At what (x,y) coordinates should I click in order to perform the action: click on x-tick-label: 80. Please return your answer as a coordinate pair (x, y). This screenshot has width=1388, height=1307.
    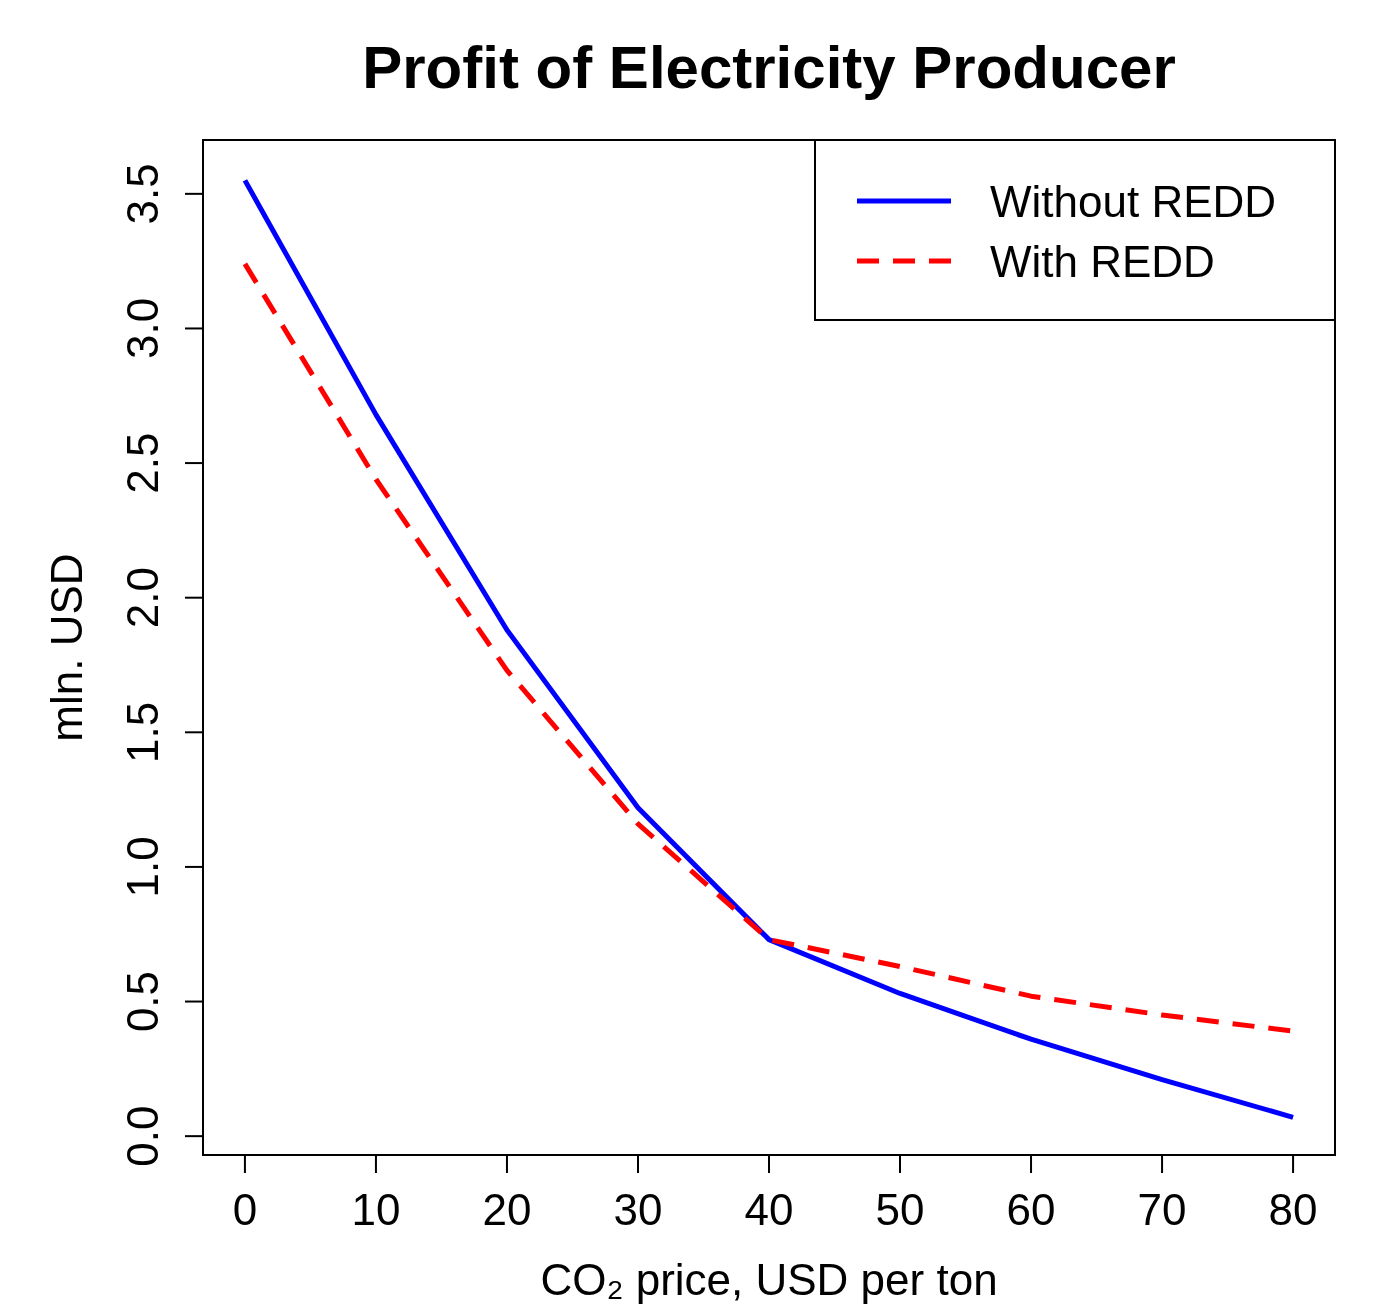
    Looking at the image, I should click on (1293, 1209).